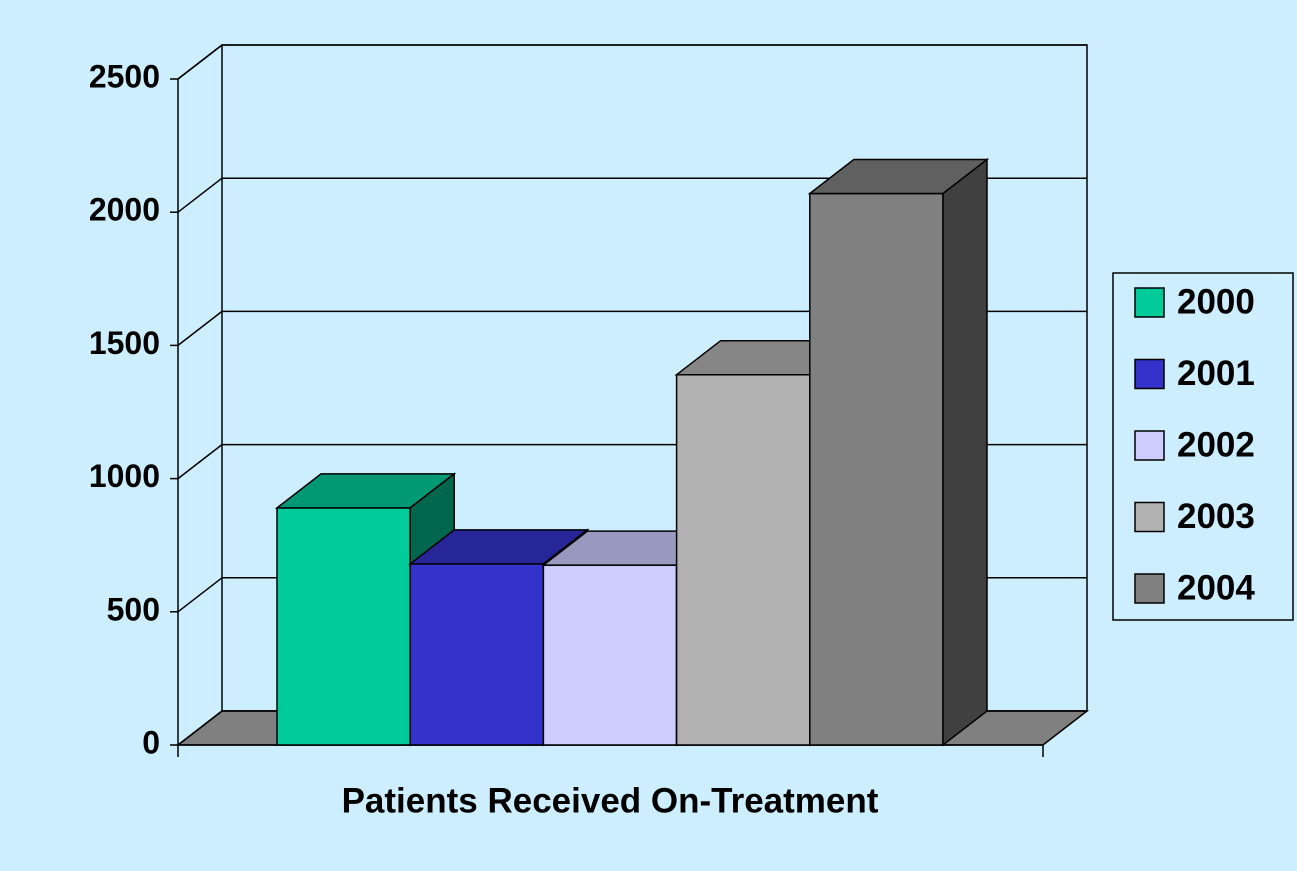 The image size is (1297, 871). Describe the element at coordinates (1216, 587) in the screenshot. I see `legend-label: 2004` at that location.